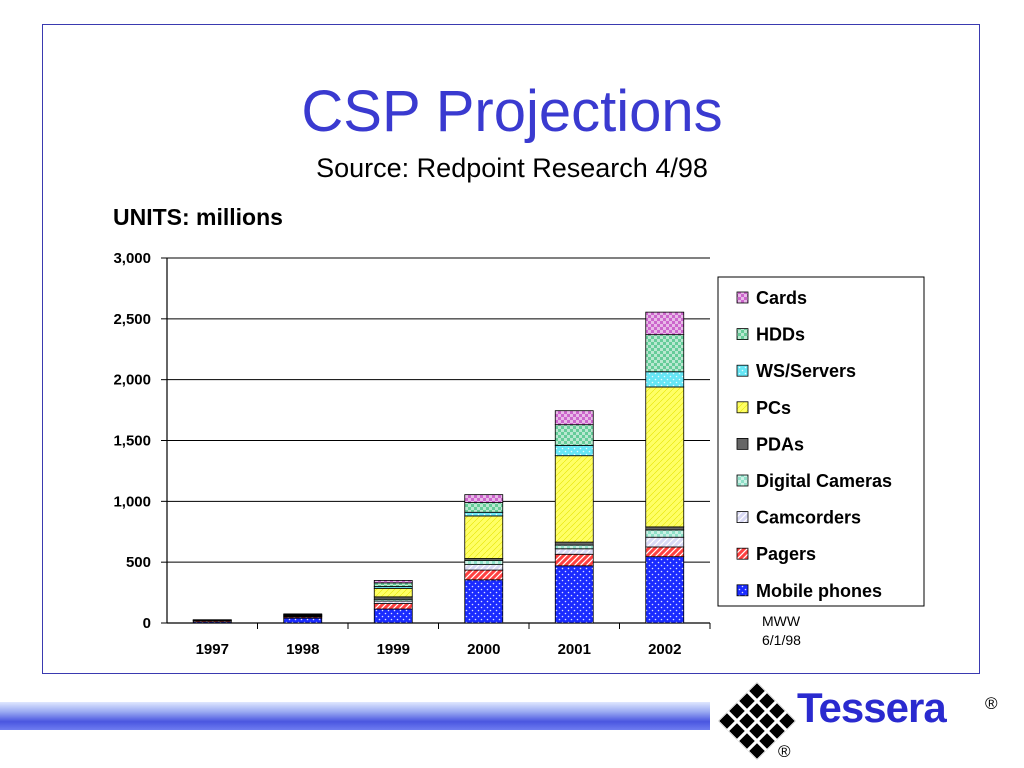 The width and height of the screenshot is (1024, 768). Describe the element at coordinates (757, 721) in the screenshot. I see `tessera-diamond-logo-icon` at that location.